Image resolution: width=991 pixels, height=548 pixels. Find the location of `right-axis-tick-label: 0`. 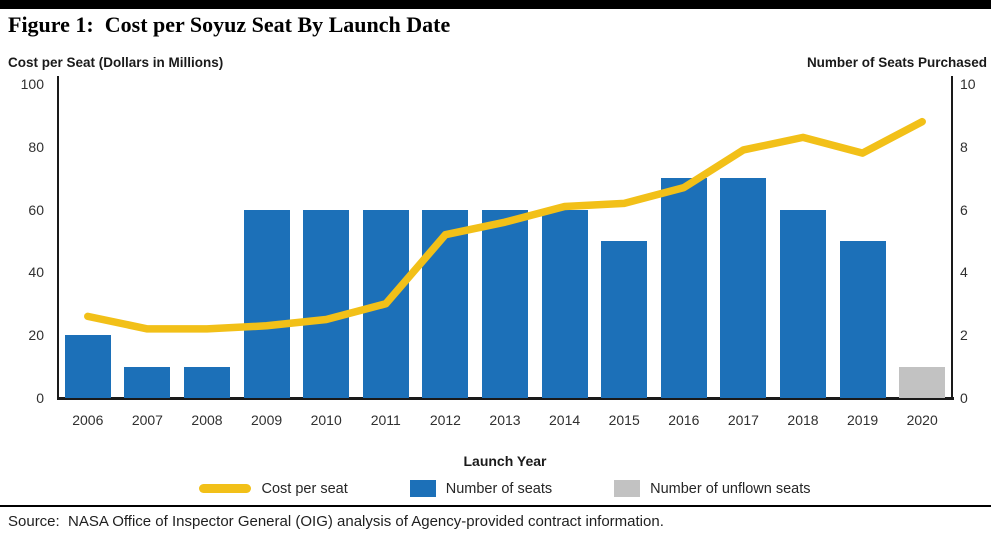

right-axis-tick-label: 0 is located at coordinates (964, 398).